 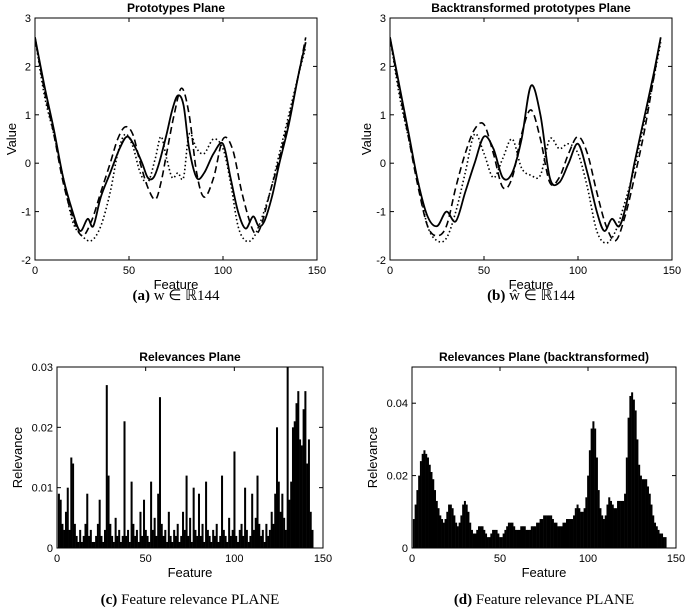 What do you see at coordinates (383, 19) in the screenshot?
I see `y-tick-label: 3` at bounding box center [383, 19].